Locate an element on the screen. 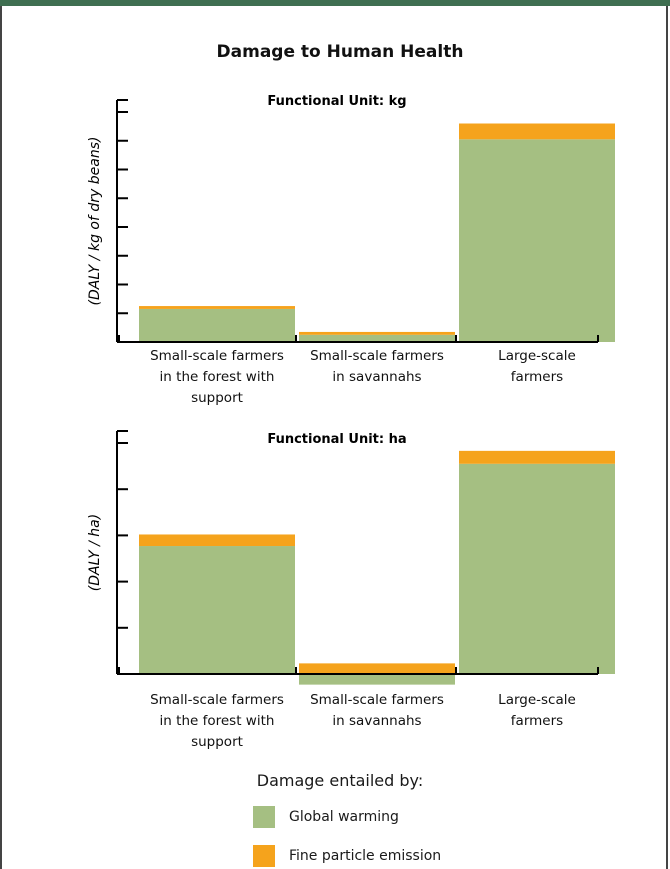 Image resolution: width=670 pixels, height=869 pixels. legend-label-fine-particle: Fine particle emission is located at coordinates (365, 856).